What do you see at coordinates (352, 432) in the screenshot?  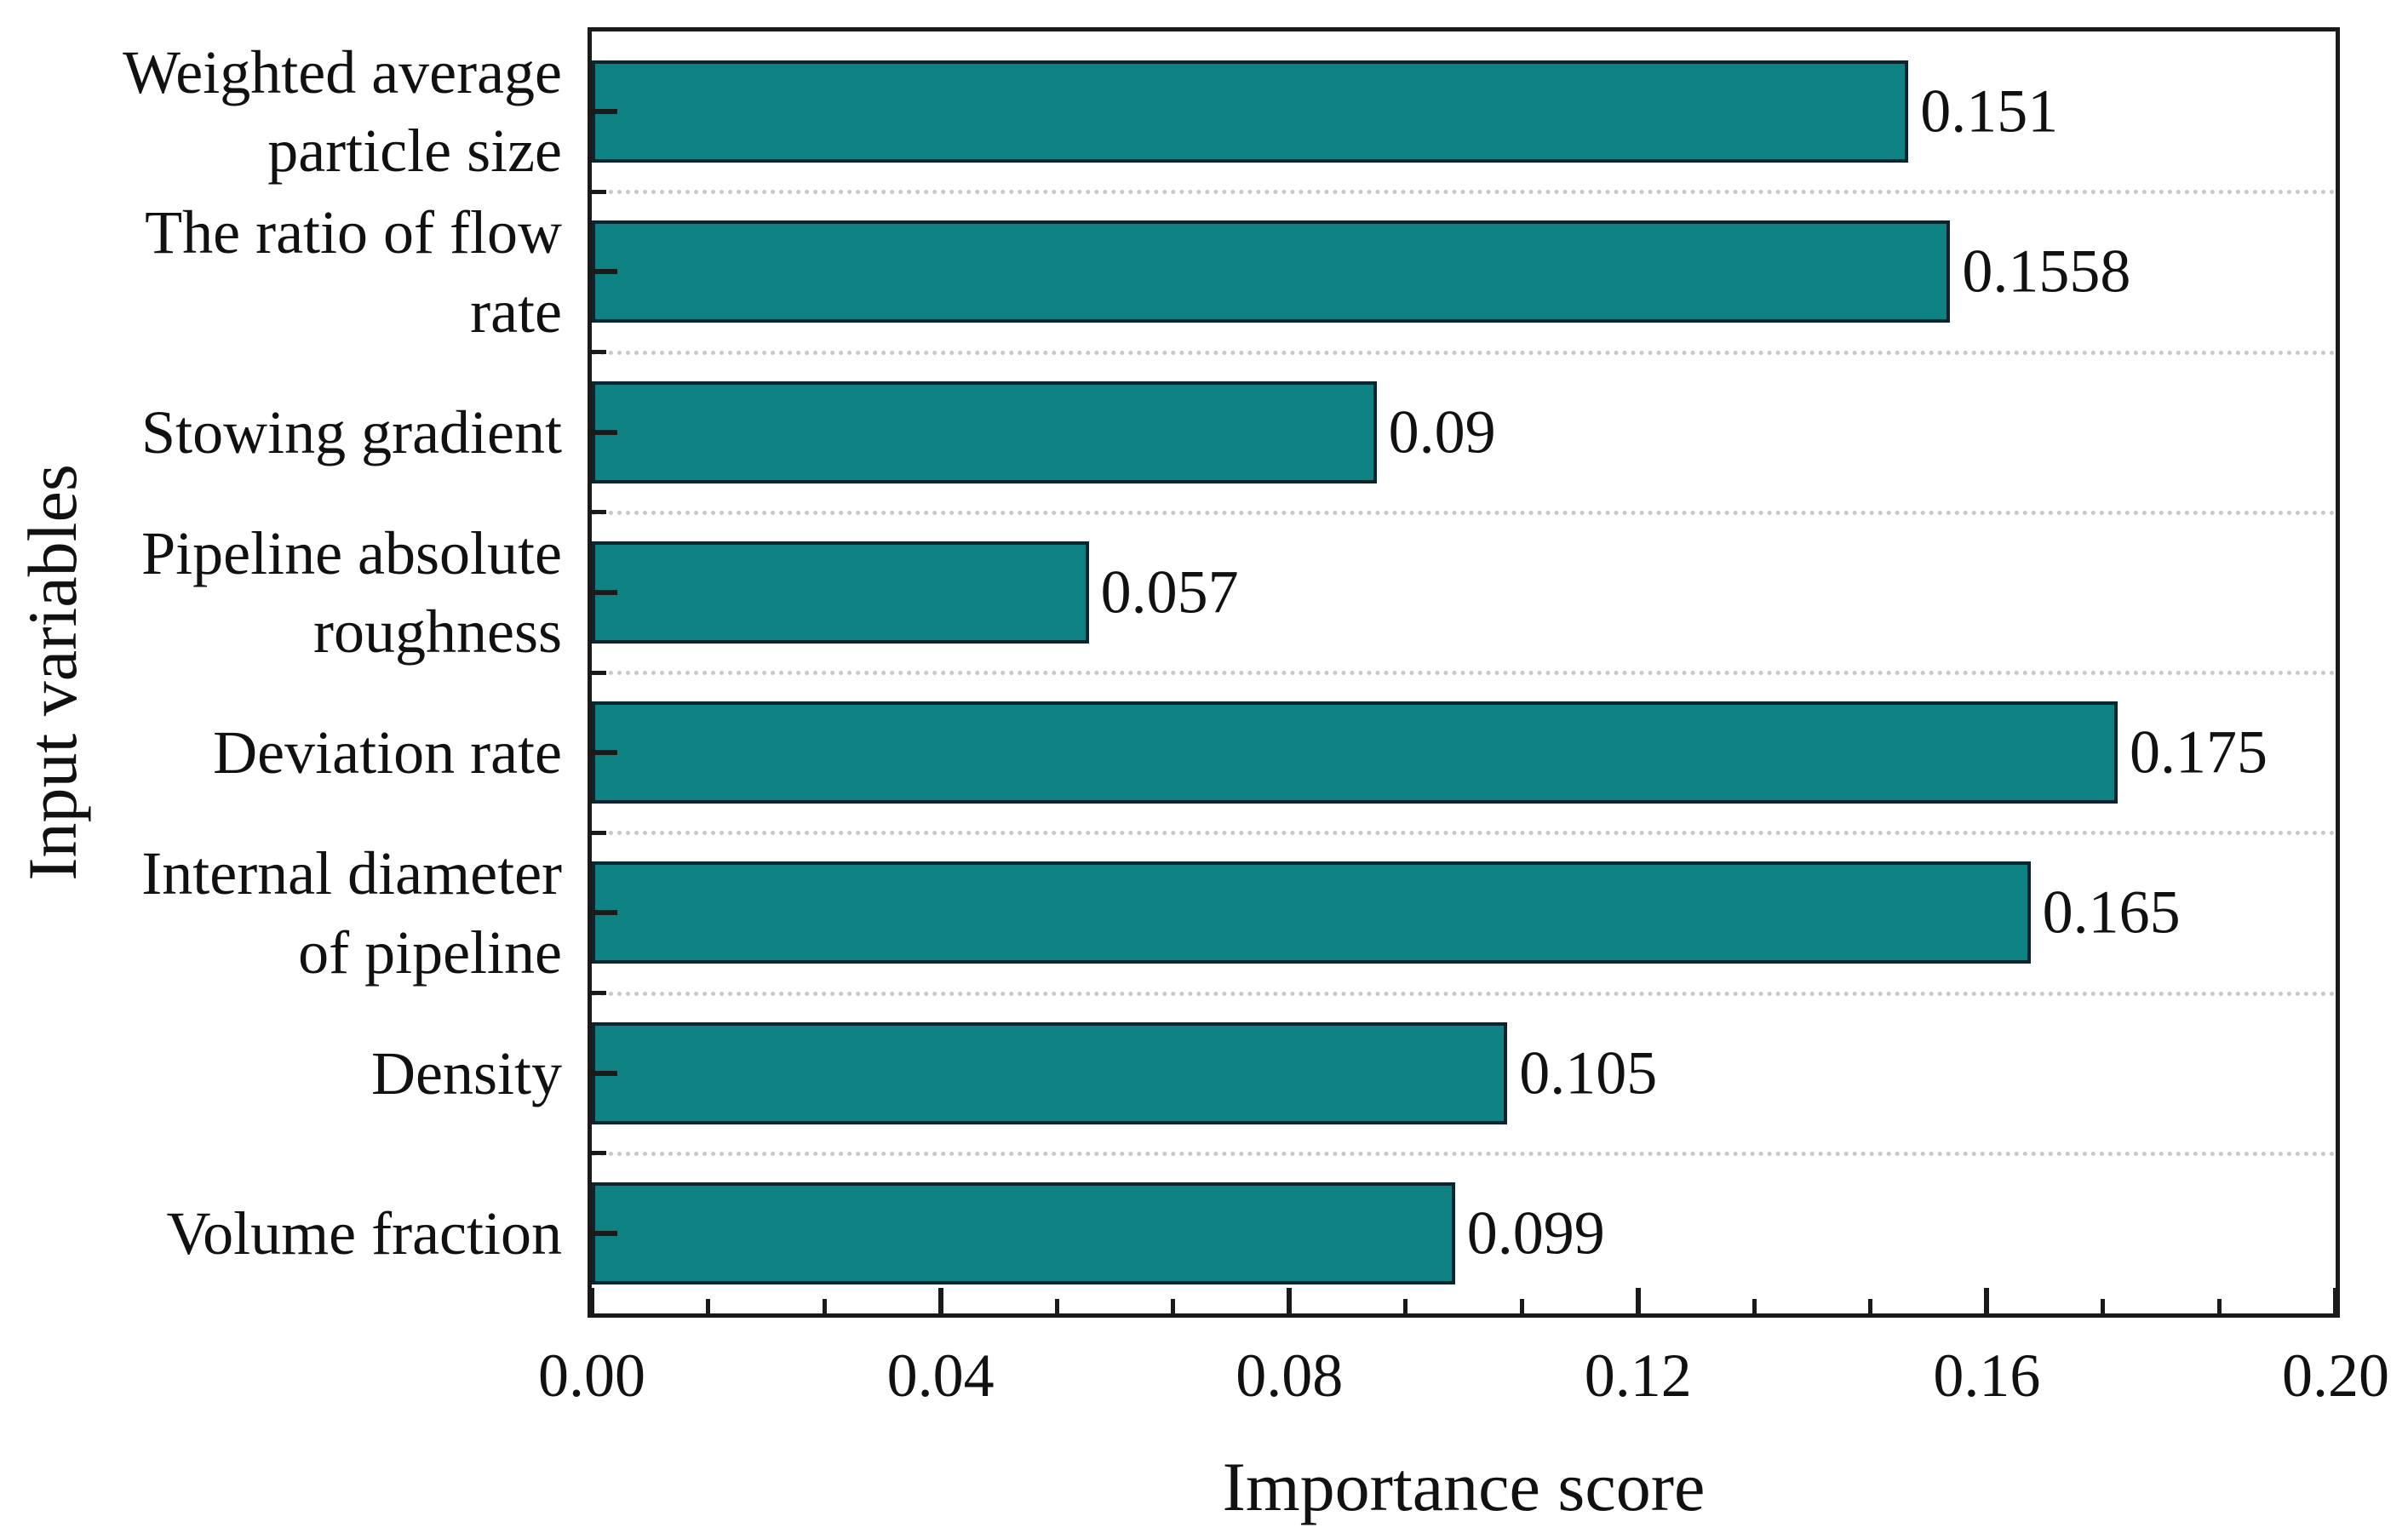 I see `category-label: Stowing gradient` at bounding box center [352, 432].